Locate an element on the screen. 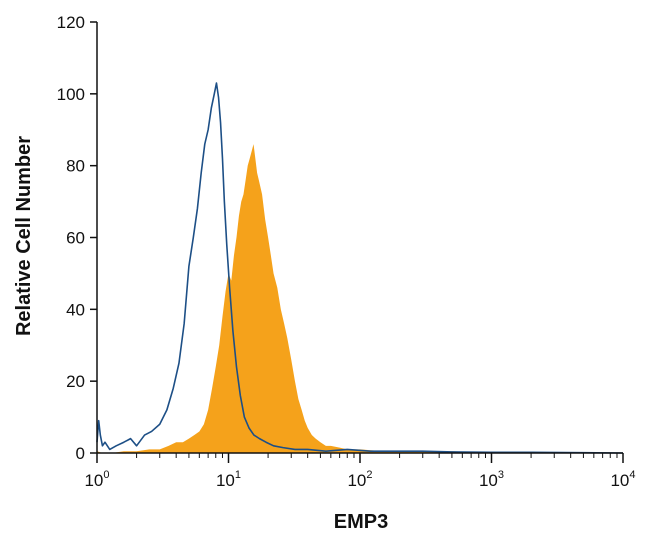  y-tick-label: 60 is located at coordinates (75, 238).